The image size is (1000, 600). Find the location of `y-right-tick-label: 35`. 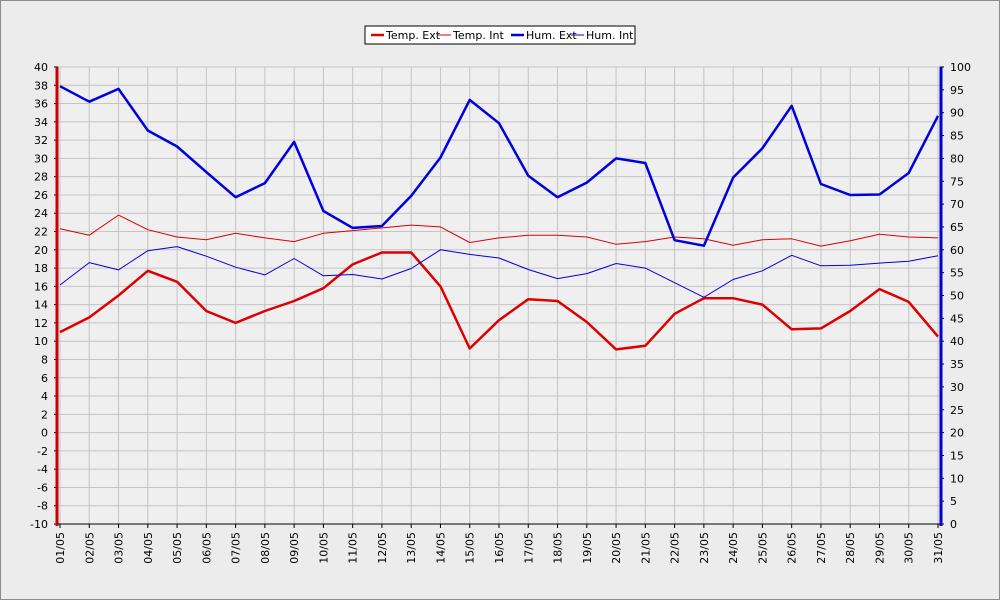

y-right-tick-label: 35 is located at coordinates (957, 364).